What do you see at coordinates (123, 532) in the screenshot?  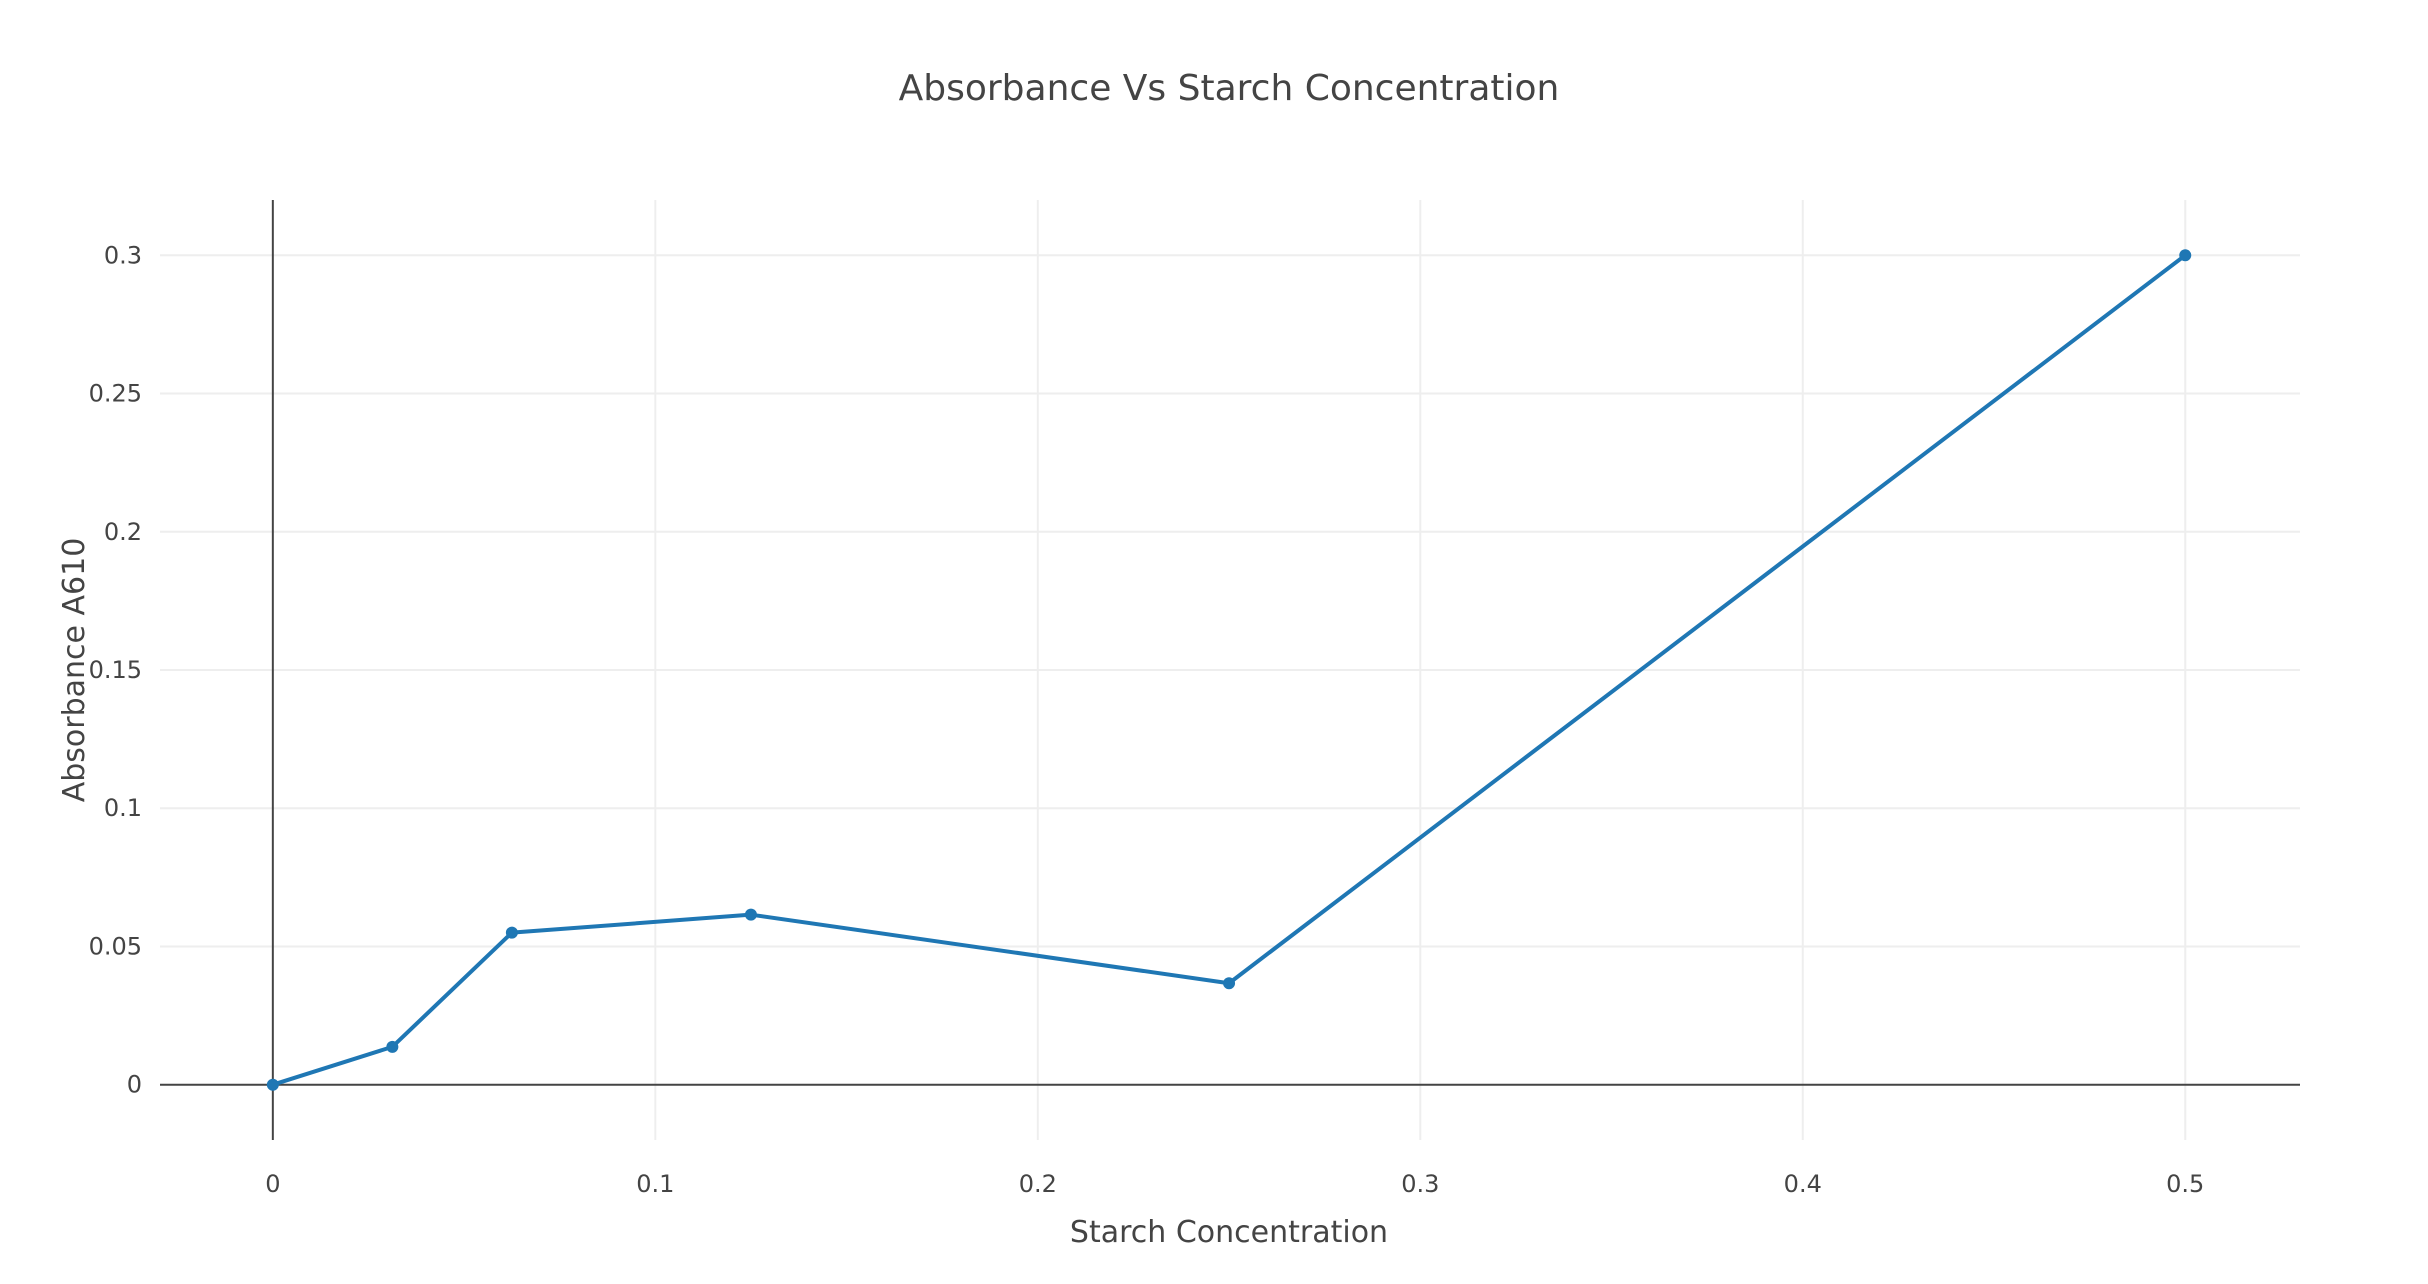 I see `y-tick-label: 0.2` at bounding box center [123, 532].